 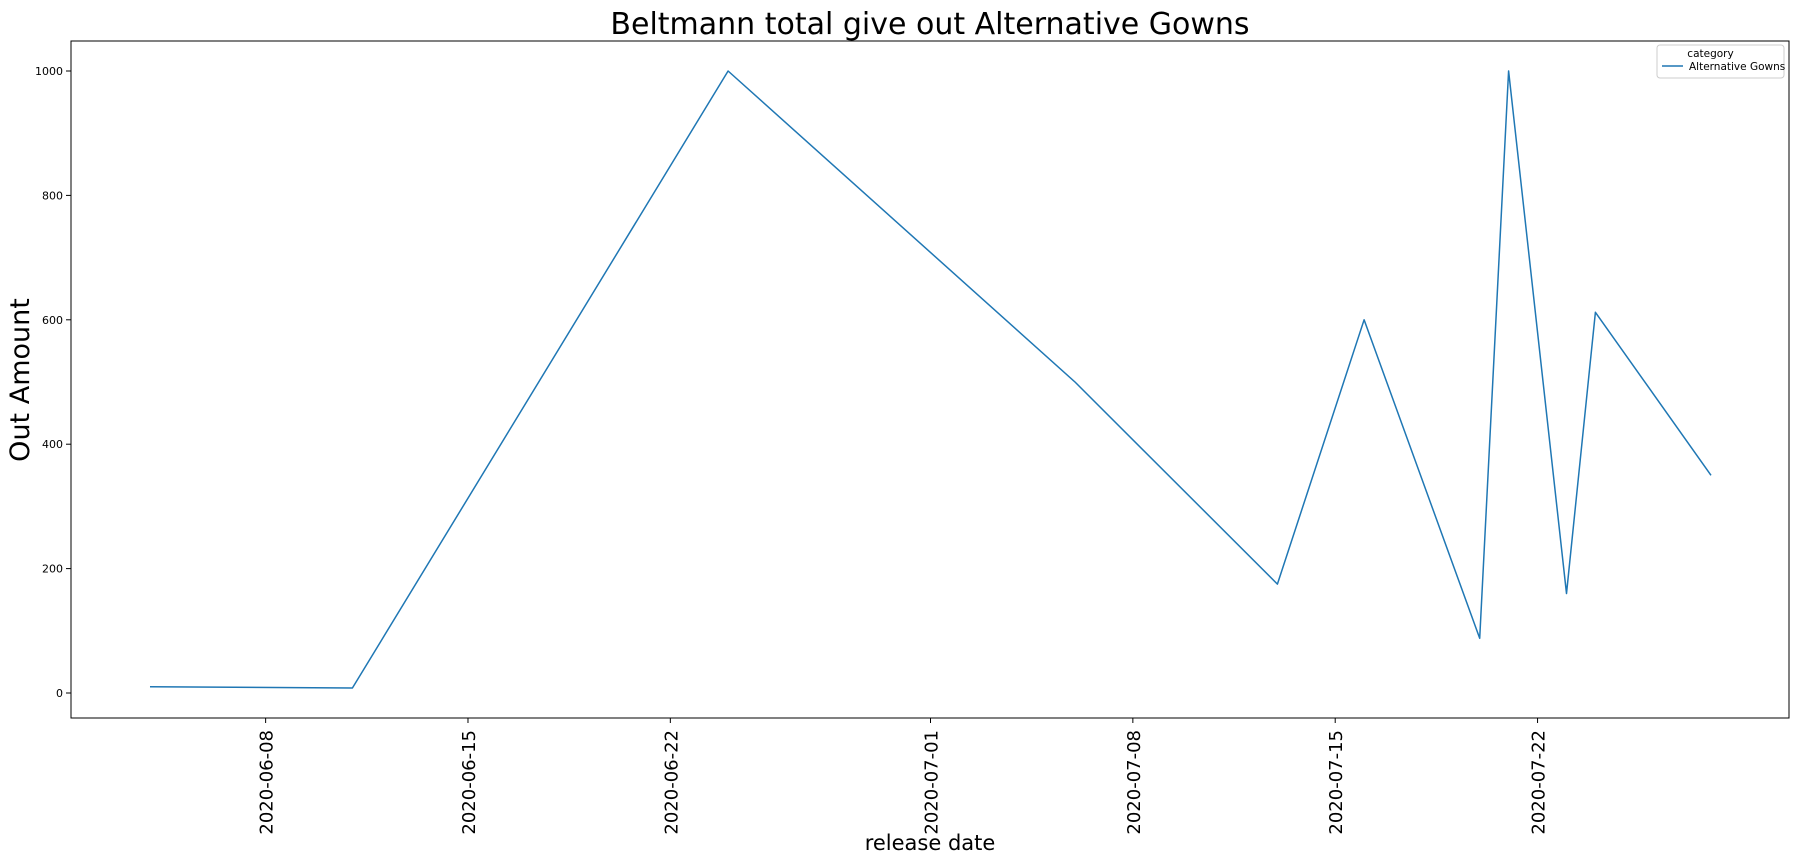 What do you see at coordinates (53, 382) in the screenshot?
I see `y-axis: 0 200 400 600 800 1000` at bounding box center [53, 382].